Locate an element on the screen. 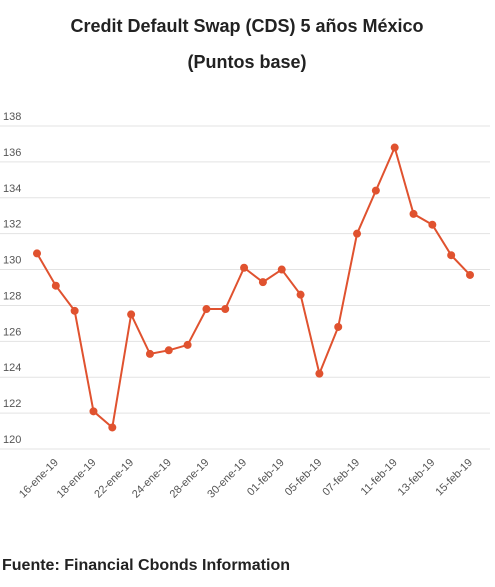 This screenshot has width=495, height=587. x-tick-label: 15-feb-19 is located at coordinates (454, 478).